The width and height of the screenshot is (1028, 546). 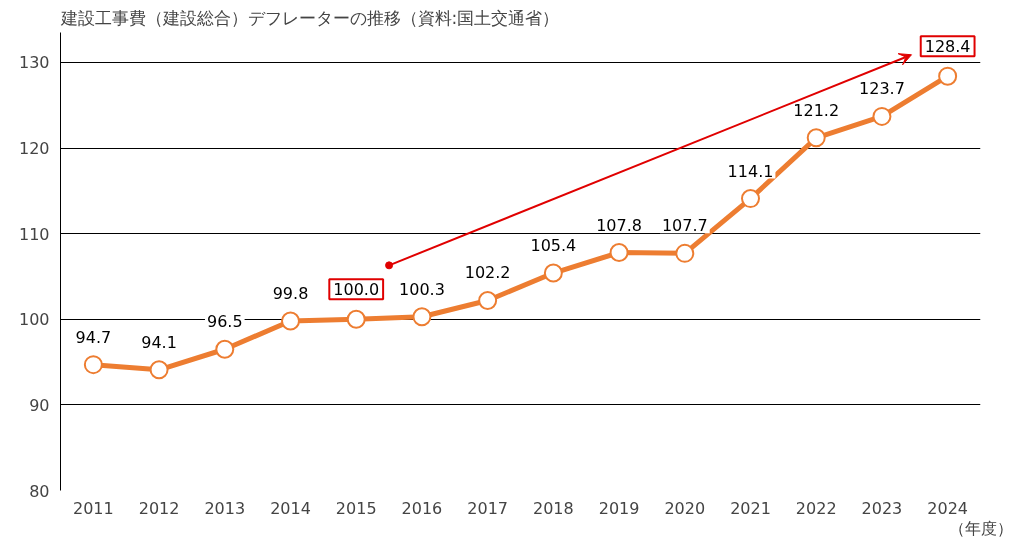 I want to click on x-tick-label: 2015, so click(x=356, y=508).